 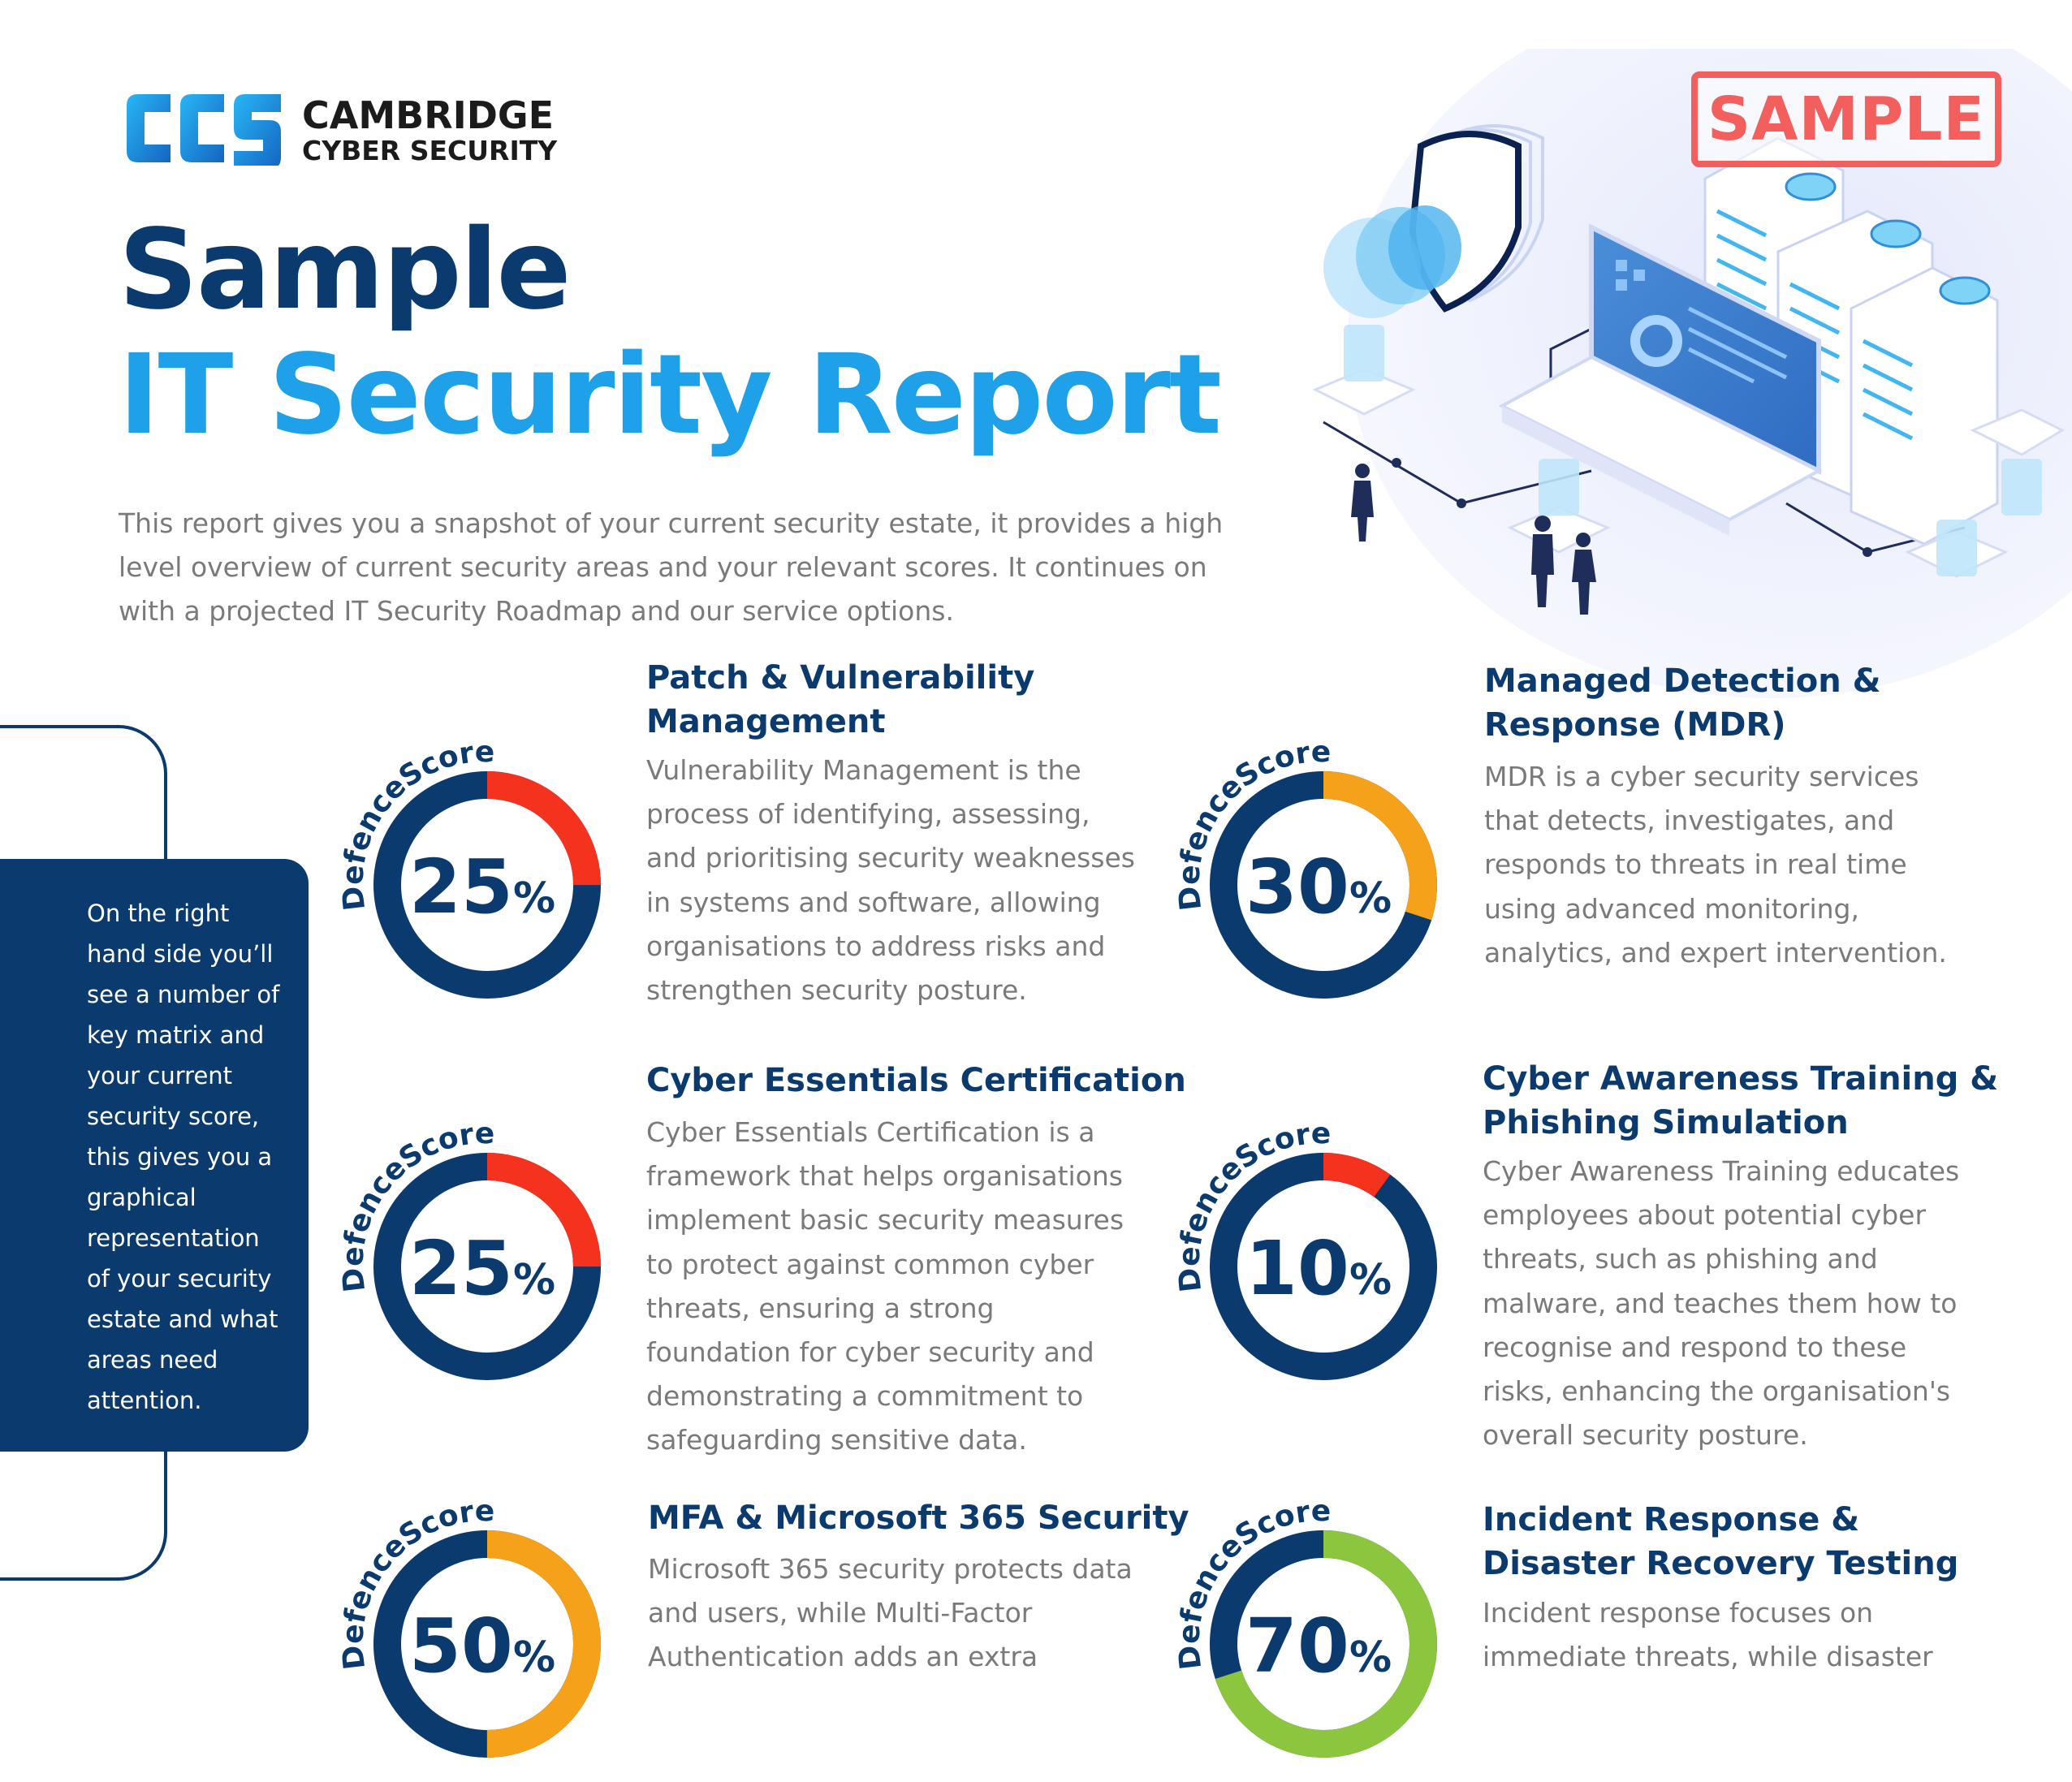 What do you see at coordinates (1692, 373) in the screenshot?
I see `server-laptop-illustration` at bounding box center [1692, 373].